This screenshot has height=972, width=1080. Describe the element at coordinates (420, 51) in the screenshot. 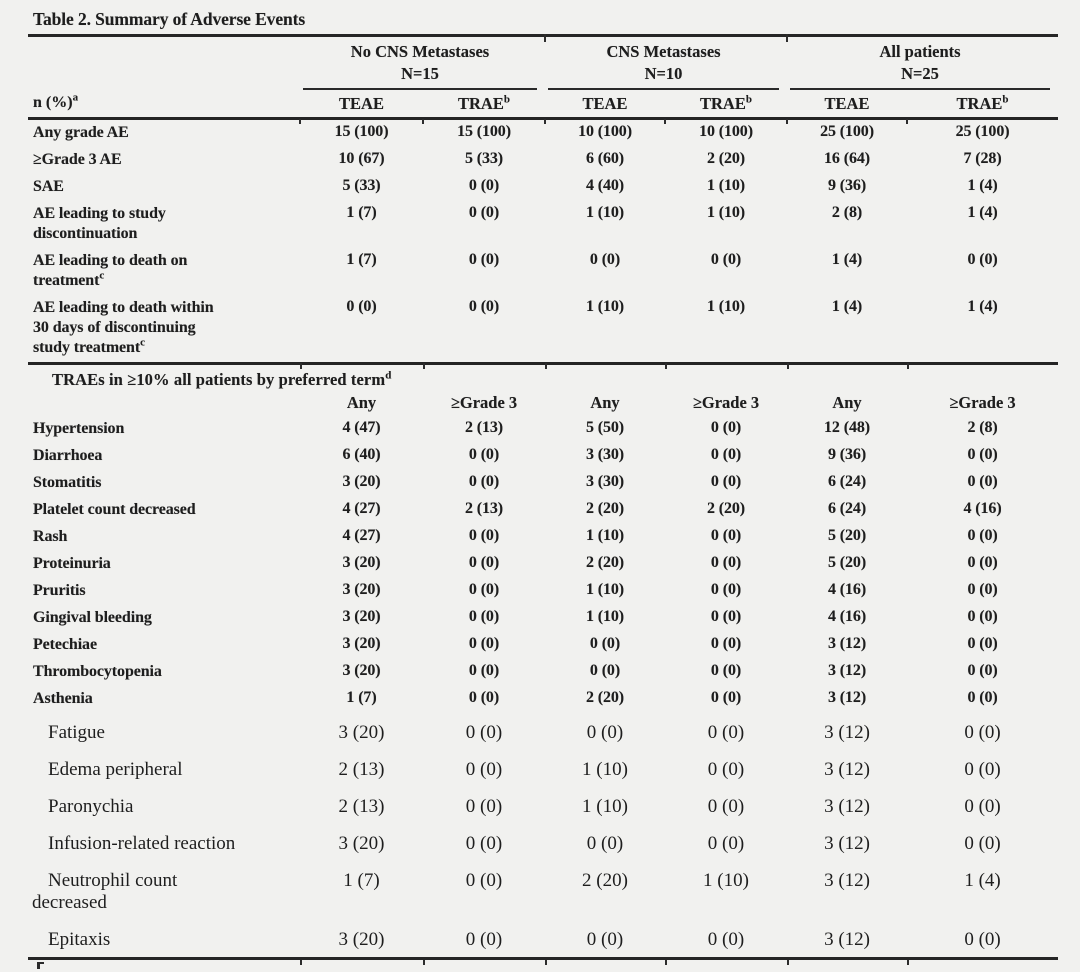

I see `group-label: No CNS Metastases` at that location.